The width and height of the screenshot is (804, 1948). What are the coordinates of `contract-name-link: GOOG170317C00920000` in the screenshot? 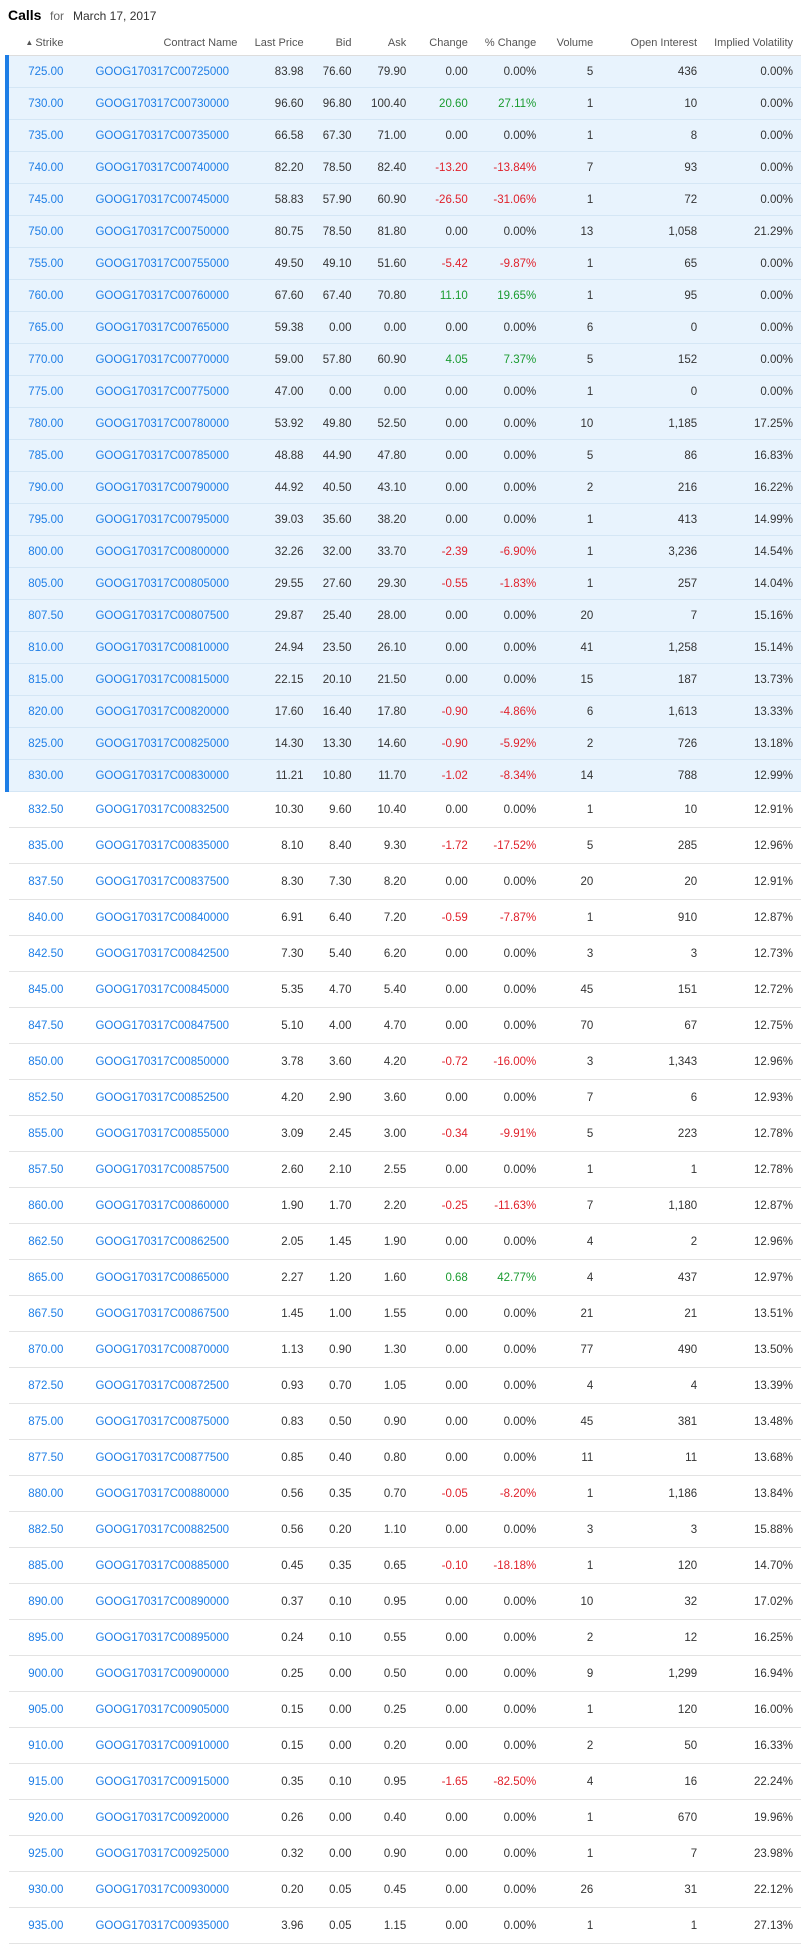 It's located at (156, 1817).